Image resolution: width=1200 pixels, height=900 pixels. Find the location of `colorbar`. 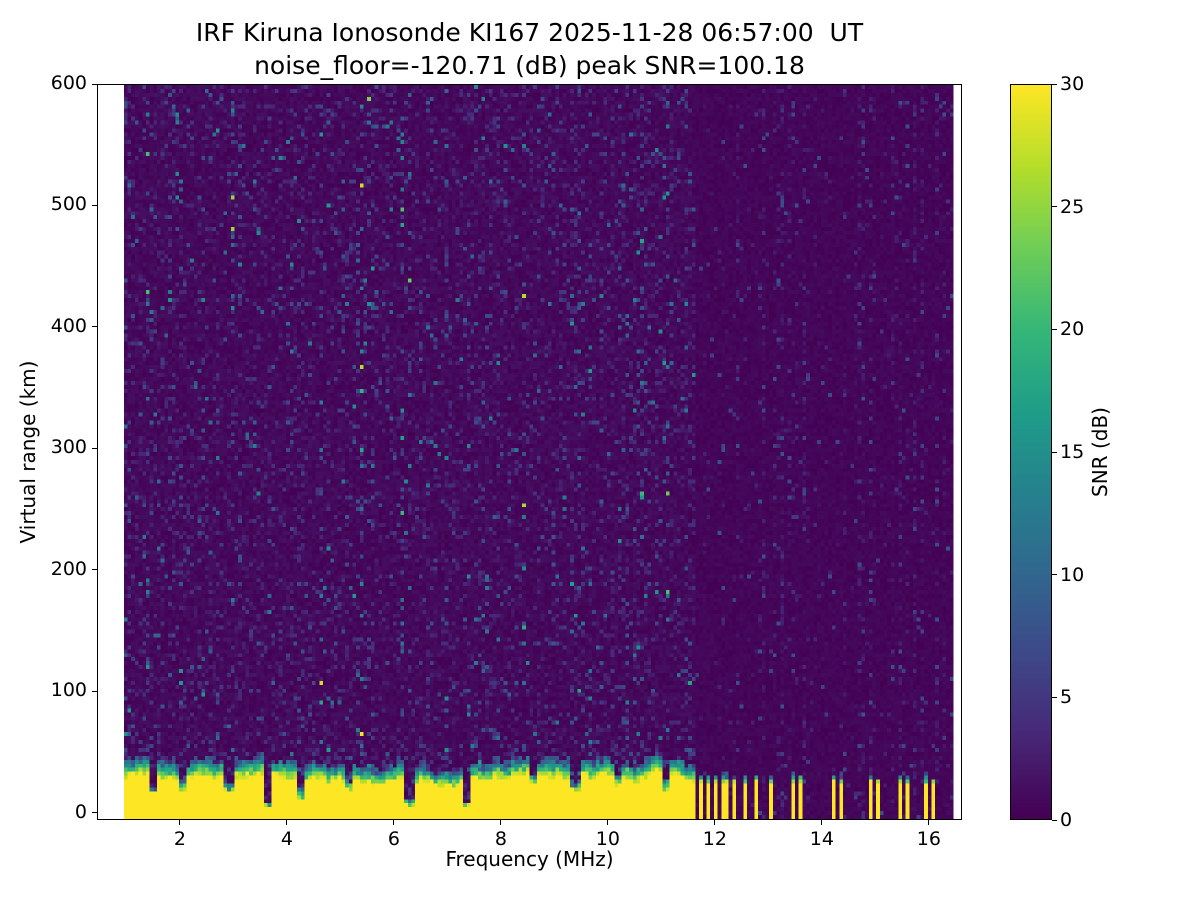

colorbar is located at coordinates (1031, 452).